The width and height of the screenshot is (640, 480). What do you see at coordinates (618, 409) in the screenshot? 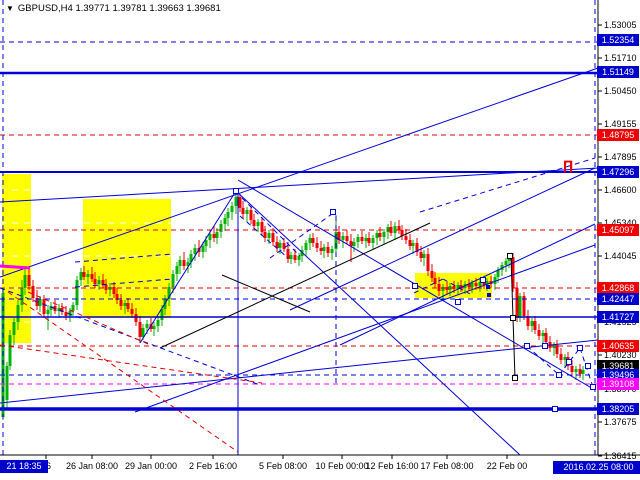
I see `price-level-badge: 1.38205` at bounding box center [618, 409].